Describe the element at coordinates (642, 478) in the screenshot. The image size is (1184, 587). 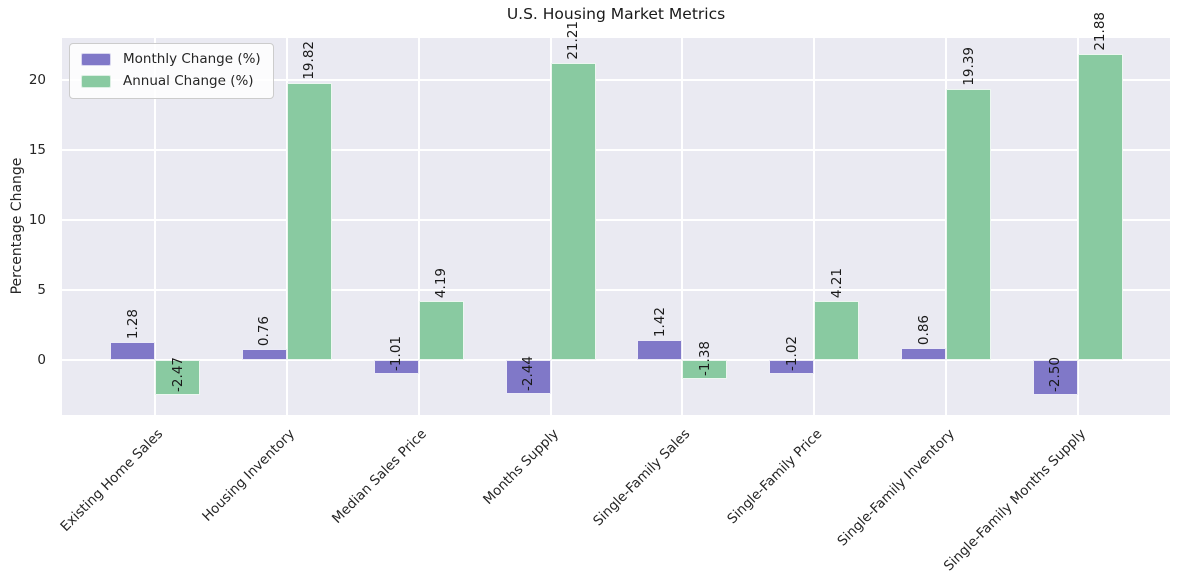
I see `x-tick-label-4: Single-Family Sales` at that location.